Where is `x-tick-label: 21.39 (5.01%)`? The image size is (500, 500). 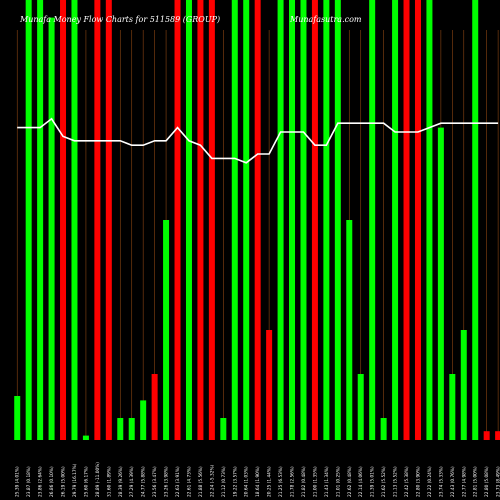
x-tick-label: 21.39 (5.01%) is located at coordinates (373, 481).